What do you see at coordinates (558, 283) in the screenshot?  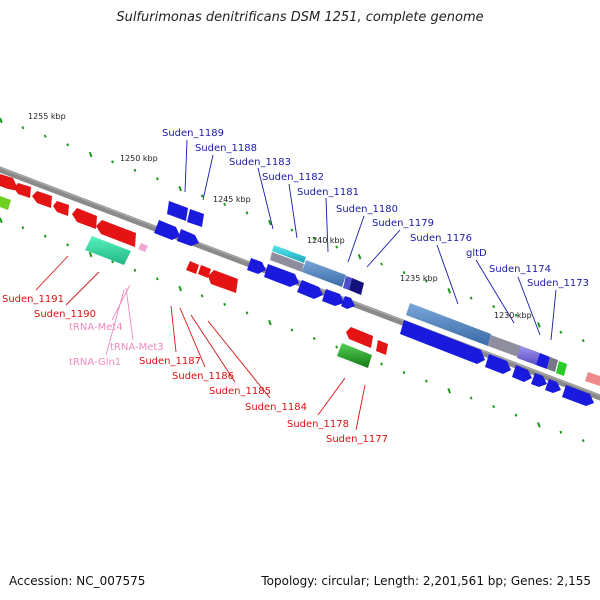 I see `gene-label-forward: Suden_1173` at bounding box center [558, 283].